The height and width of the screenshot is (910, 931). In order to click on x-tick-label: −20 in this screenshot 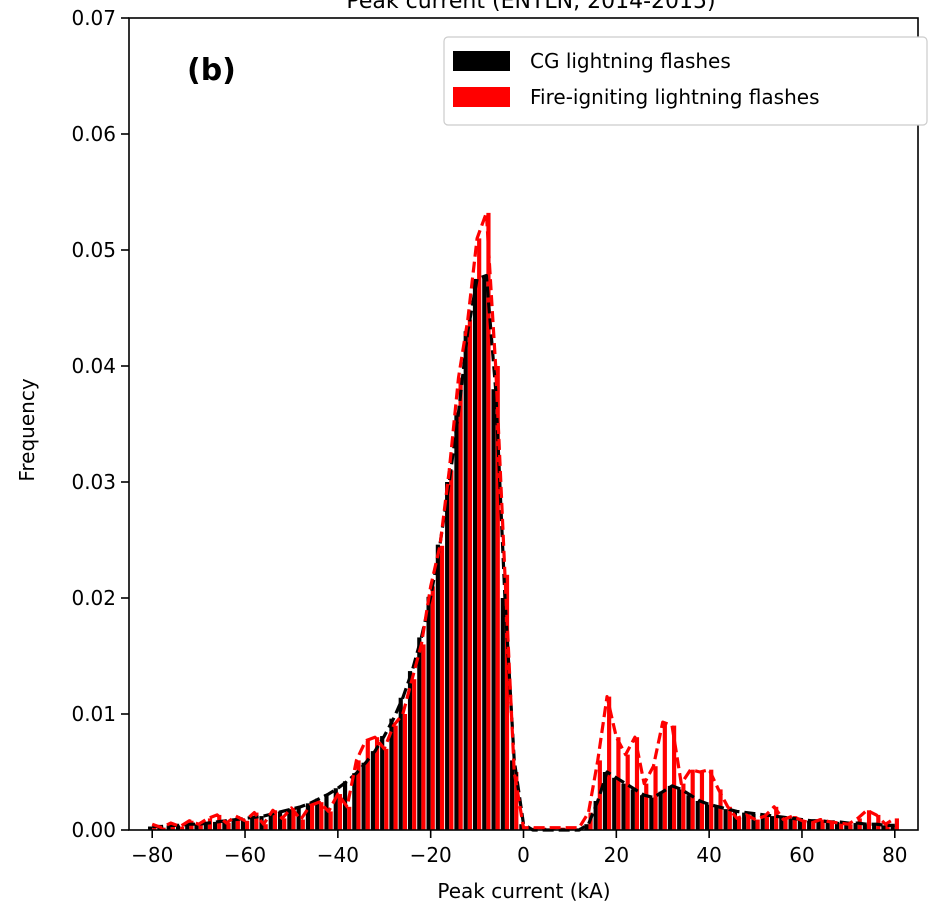, I will do `click(431, 855)`.